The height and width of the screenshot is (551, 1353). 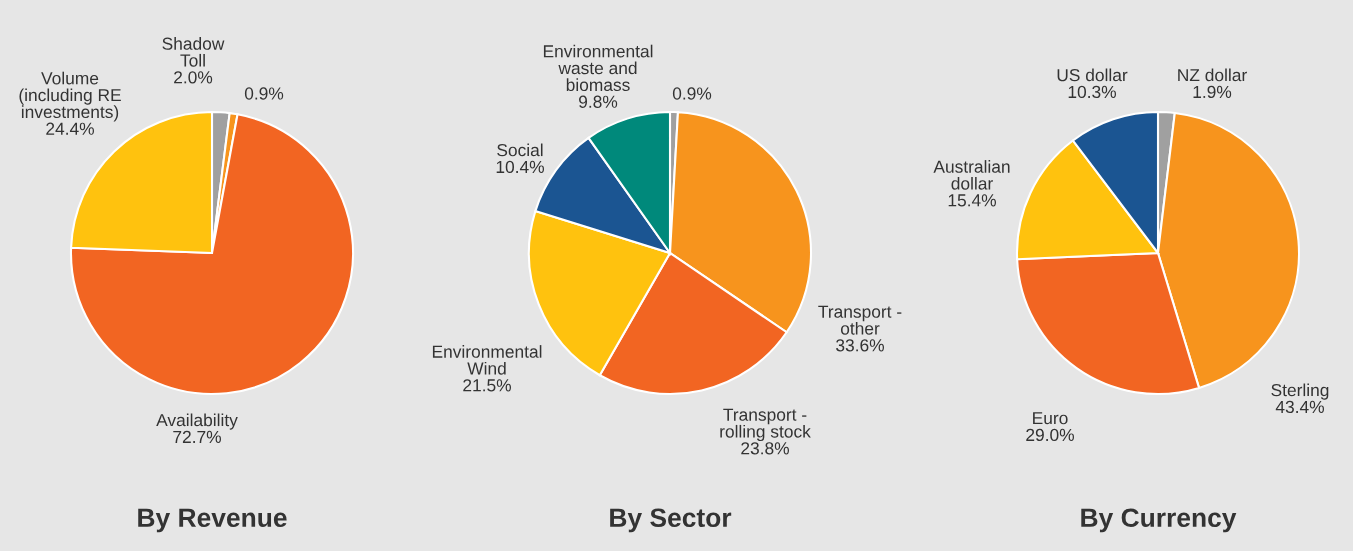 What do you see at coordinates (671, 520) in the screenshot?
I see `text: By Sector` at bounding box center [671, 520].